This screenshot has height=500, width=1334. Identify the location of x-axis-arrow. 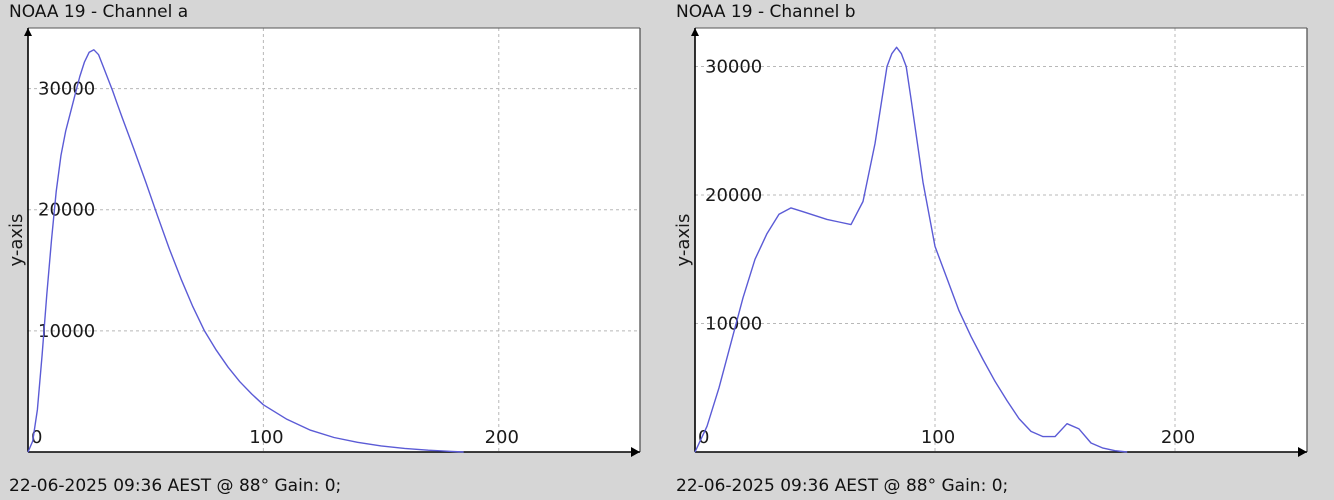
(1302, 452).